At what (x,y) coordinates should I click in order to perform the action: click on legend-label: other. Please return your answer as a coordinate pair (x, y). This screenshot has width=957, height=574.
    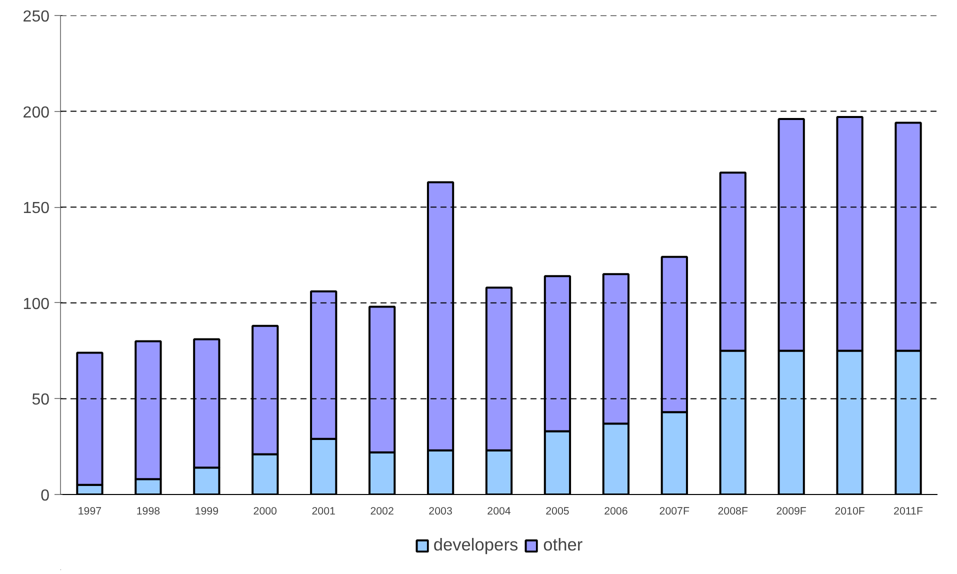
    Looking at the image, I should click on (563, 545).